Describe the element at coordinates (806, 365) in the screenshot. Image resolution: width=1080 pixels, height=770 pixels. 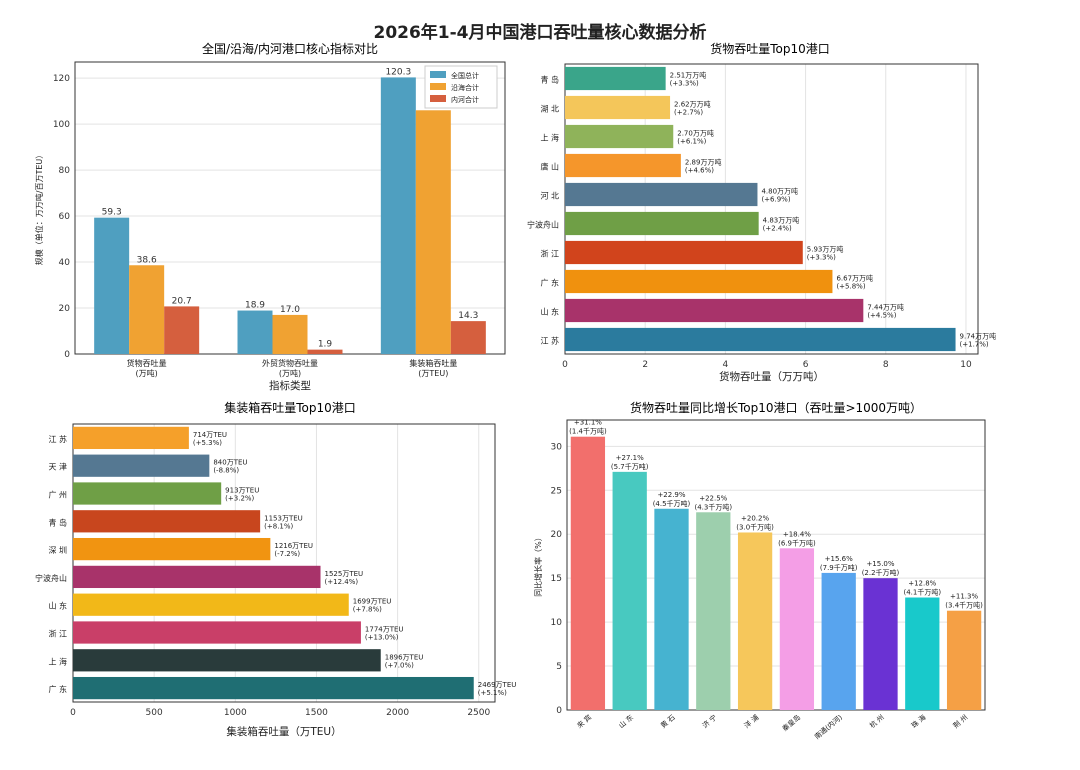
I see `chart2-x-tick: 6` at that location.